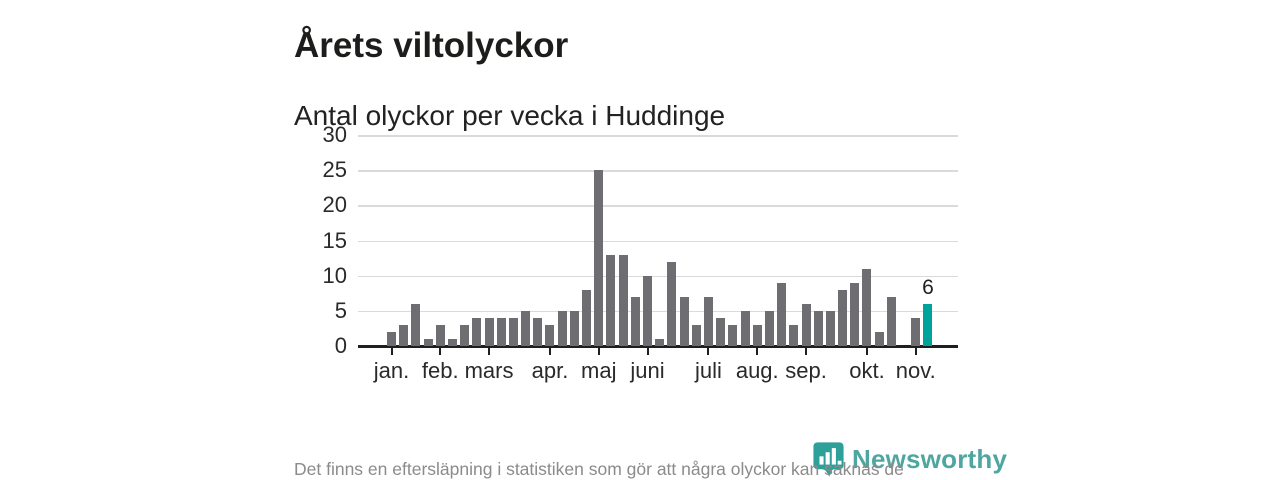  Describe the element at coordinates (915, 370) in the screenshot. I see `x-tick-label-nov: nov.` at that location.